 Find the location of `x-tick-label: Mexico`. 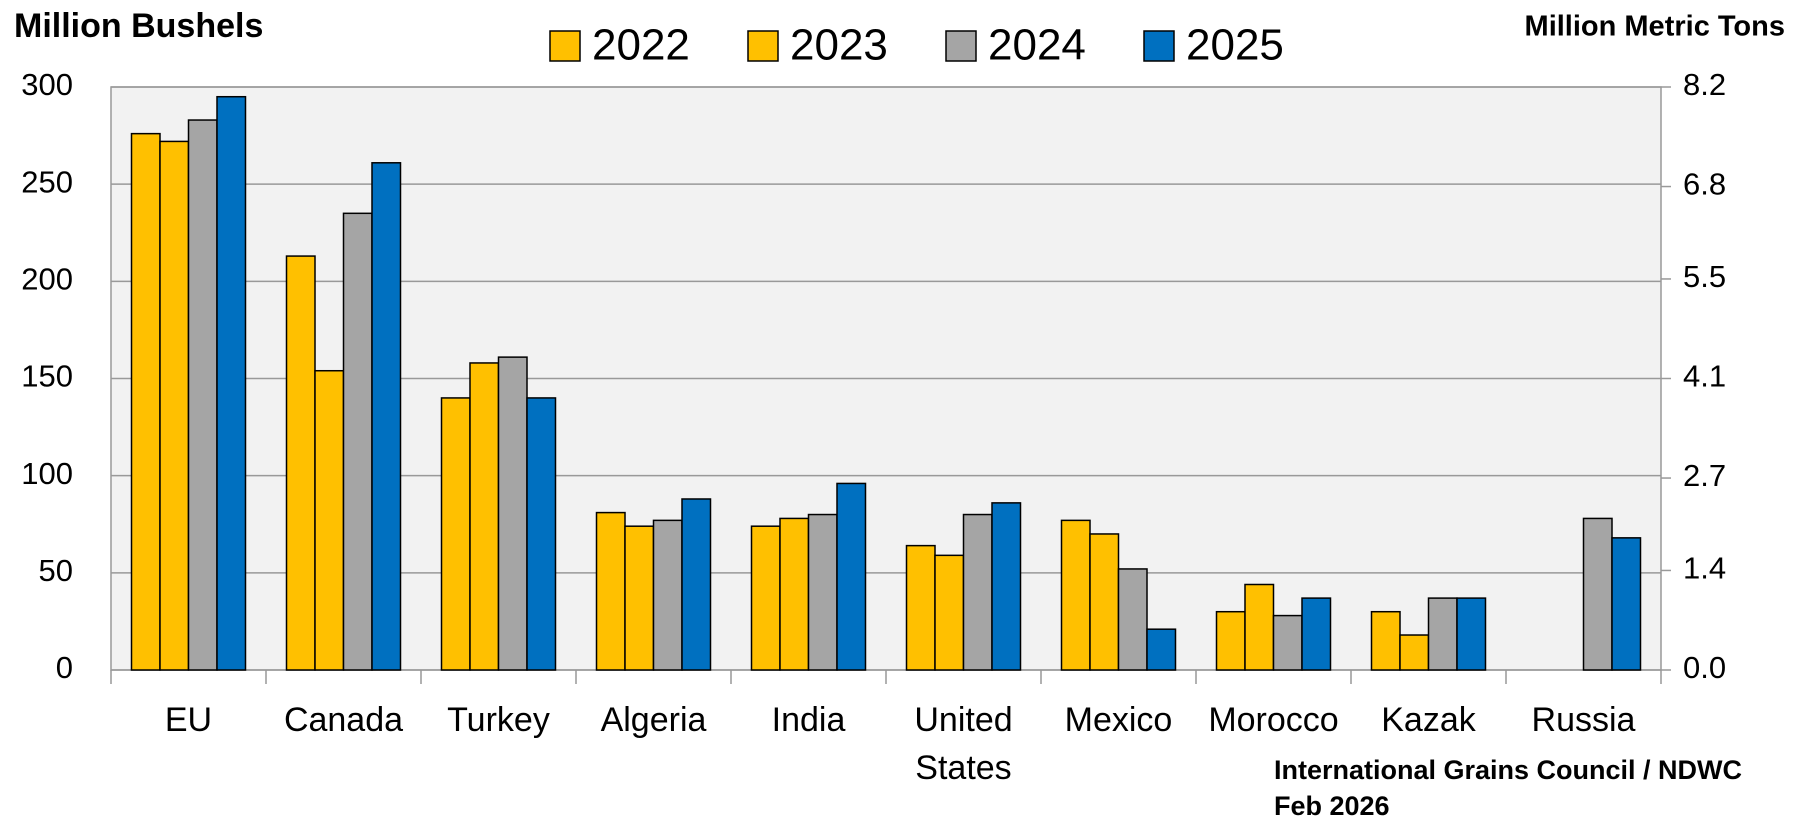

x-tick-label: Mexico is located at coordinates (1118, 720).